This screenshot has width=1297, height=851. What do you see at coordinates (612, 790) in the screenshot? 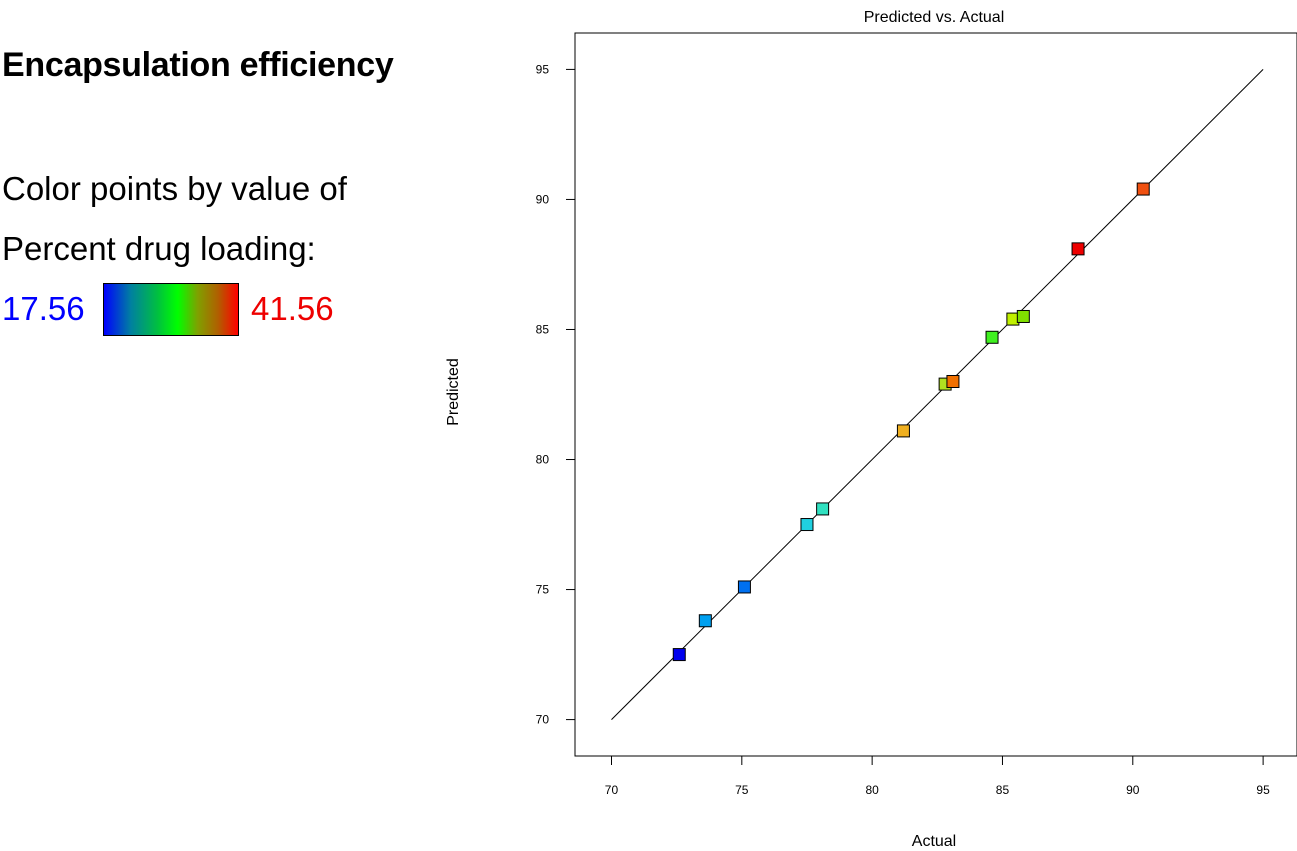
I see `x-tick-label: 70` at bounding box center [612, 790].